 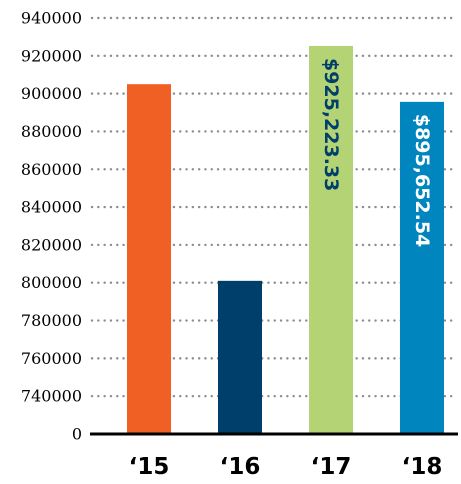 I want to click on x-tick-label: ‘16, so click(x=240, y=467).